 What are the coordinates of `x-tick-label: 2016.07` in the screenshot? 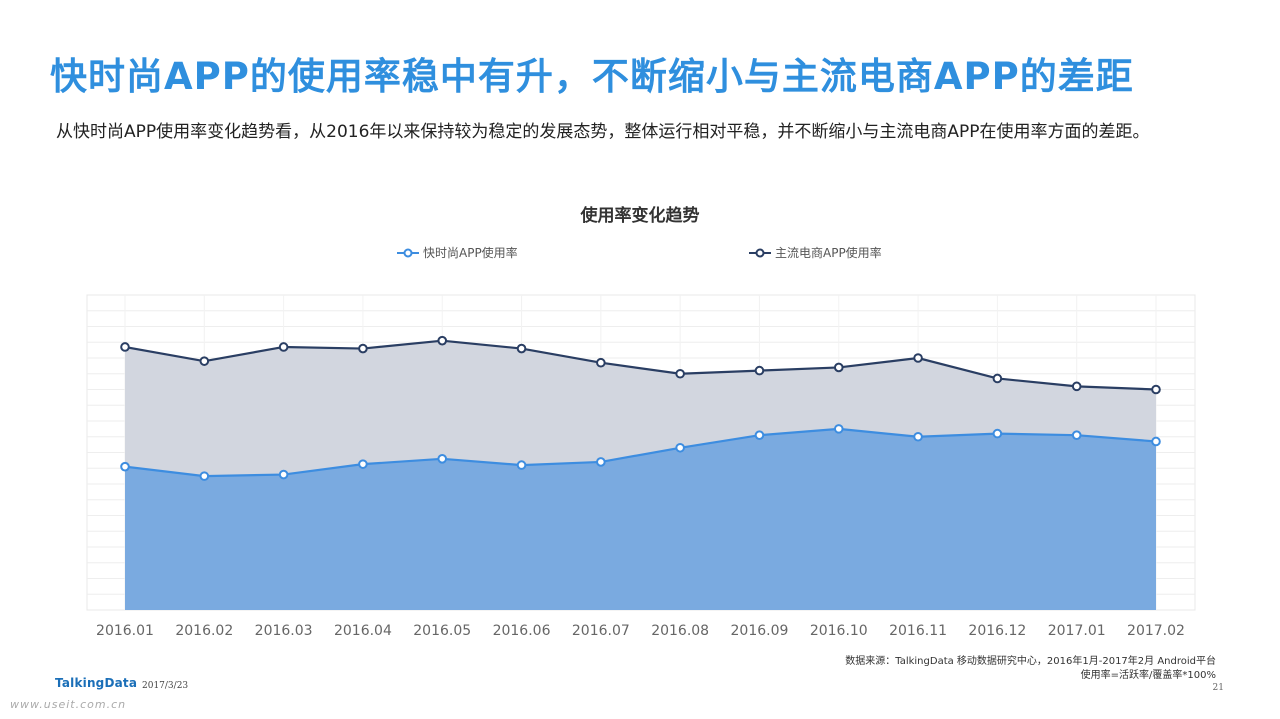 It's located at (601, 631).